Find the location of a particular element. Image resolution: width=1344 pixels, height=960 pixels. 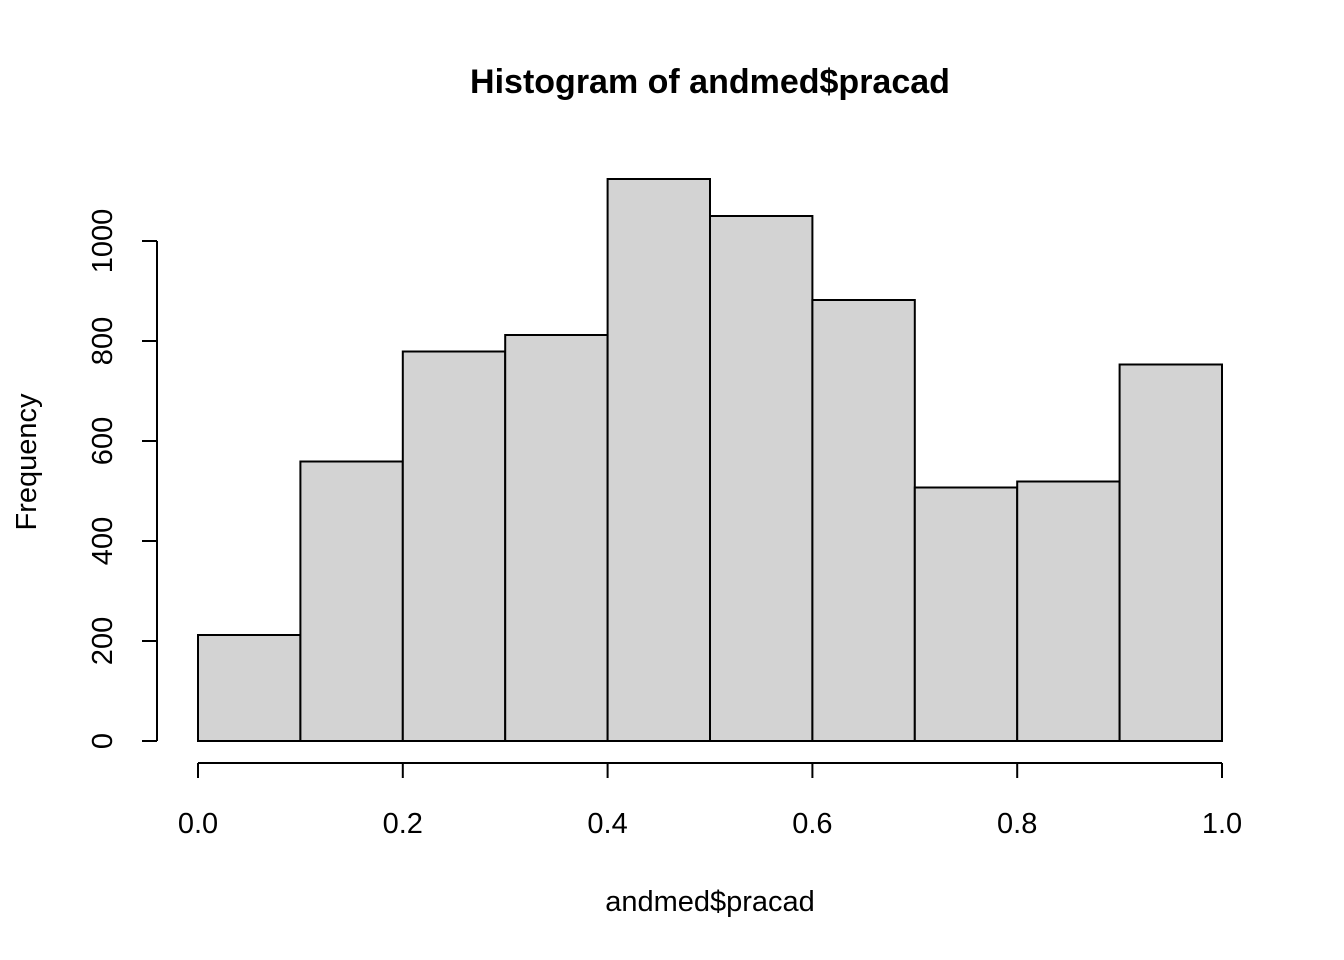

x-axis-label: andmed$pracad is located at coordinates (710, 902).